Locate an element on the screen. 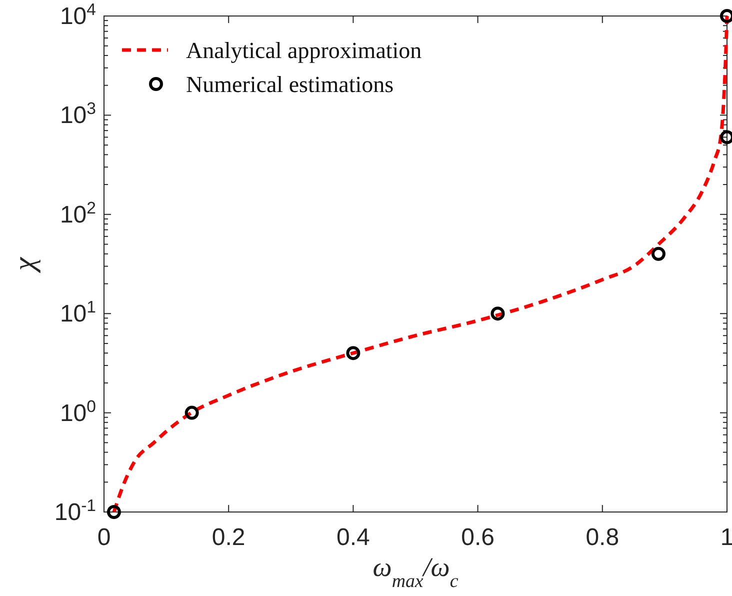 The width and height of the screenshot is (732, 596). x-tick-label: 0.2 is located at coordinates (229, 537).